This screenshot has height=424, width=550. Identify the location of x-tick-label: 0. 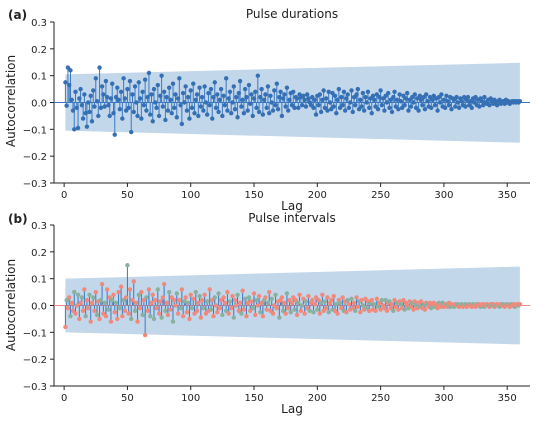
(64, 195).